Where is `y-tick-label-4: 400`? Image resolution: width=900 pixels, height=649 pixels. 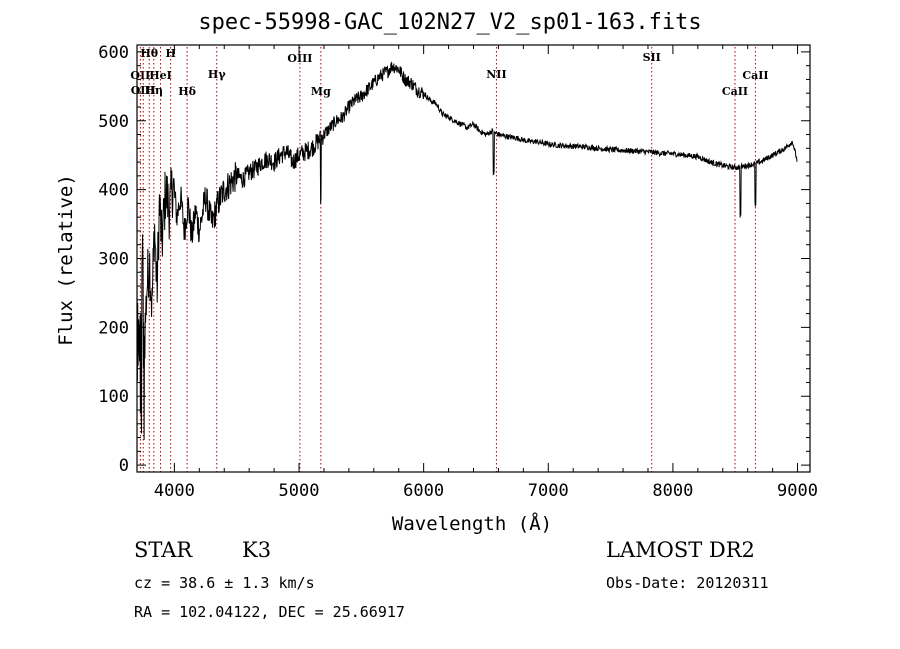
y-tick-label-4: 400 is located at coordinates (113, 191).